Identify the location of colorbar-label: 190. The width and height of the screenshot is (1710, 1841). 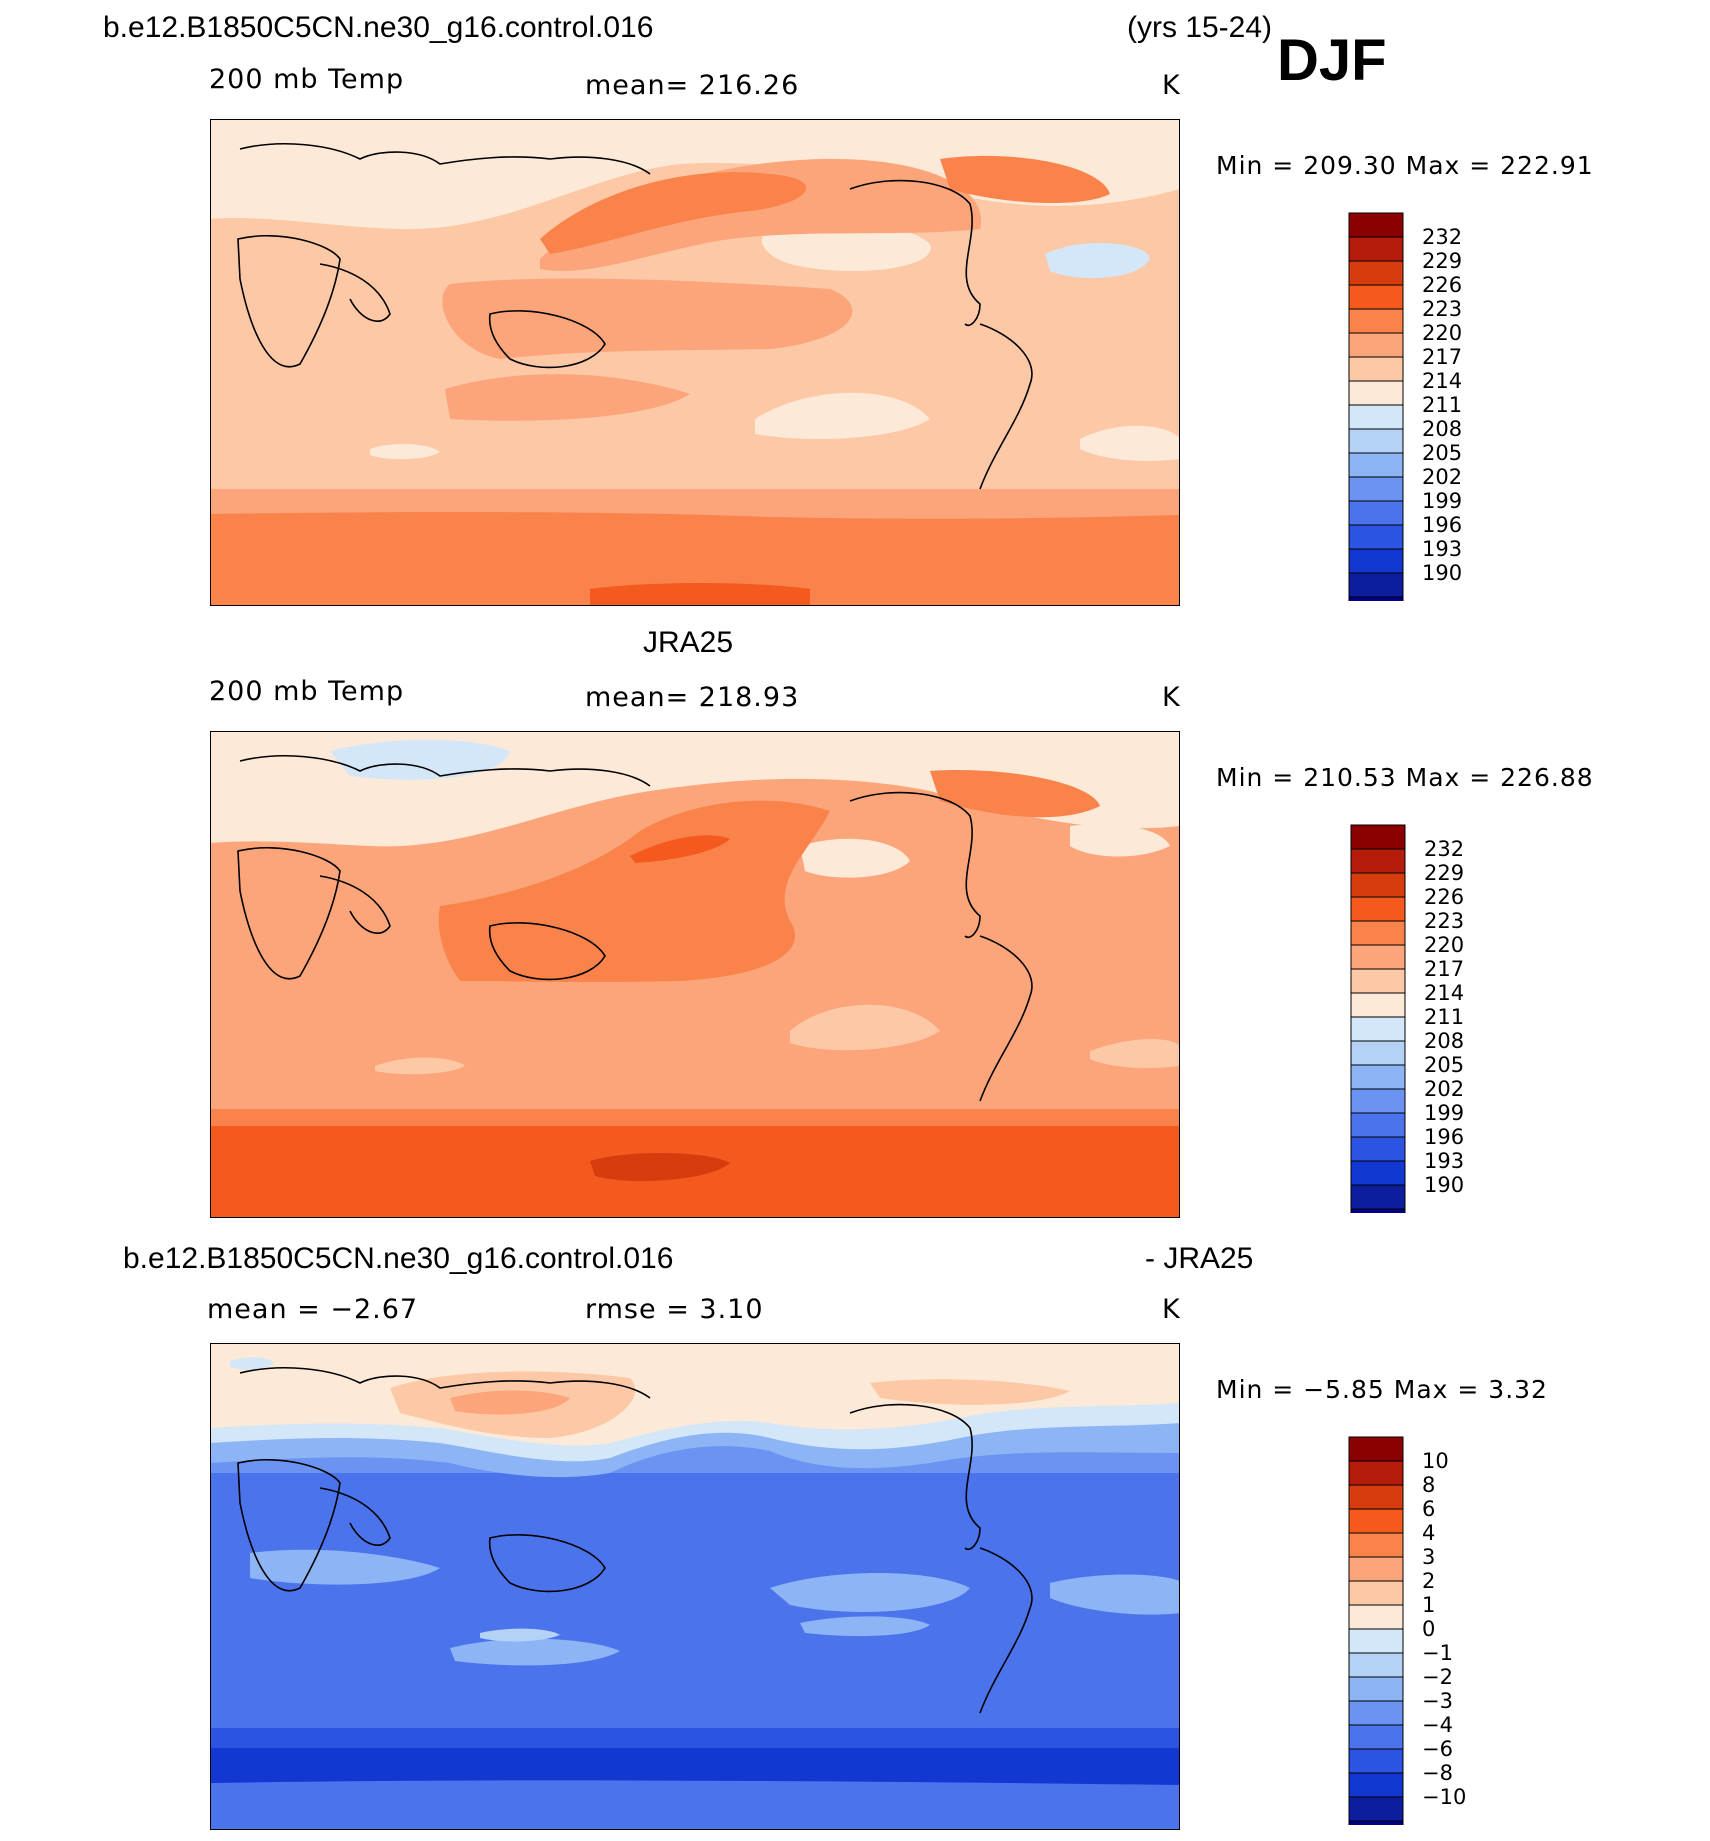
(1444, 1185).